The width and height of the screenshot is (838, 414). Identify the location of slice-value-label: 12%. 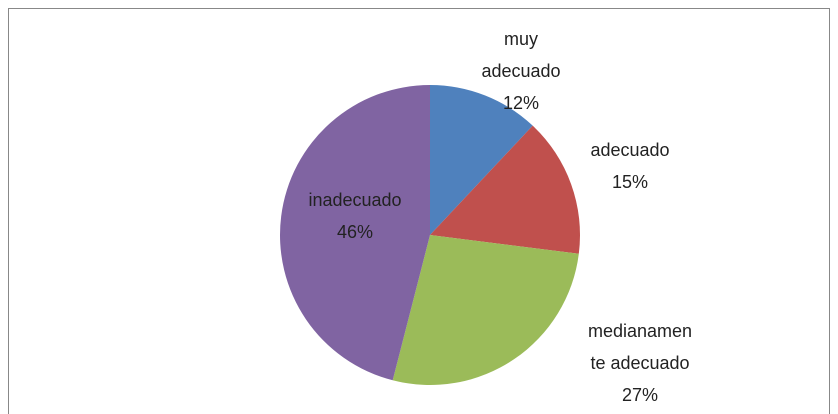
(521, 103).